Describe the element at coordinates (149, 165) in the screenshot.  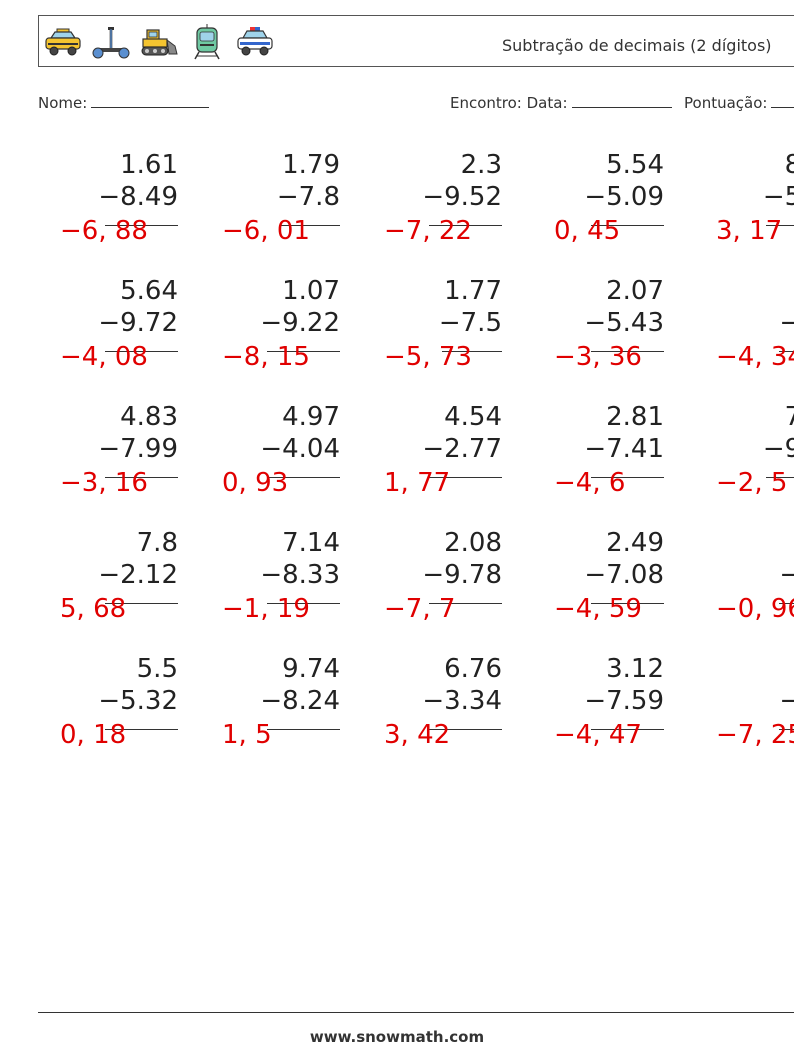
I see `minuend: 1.61` at that location.